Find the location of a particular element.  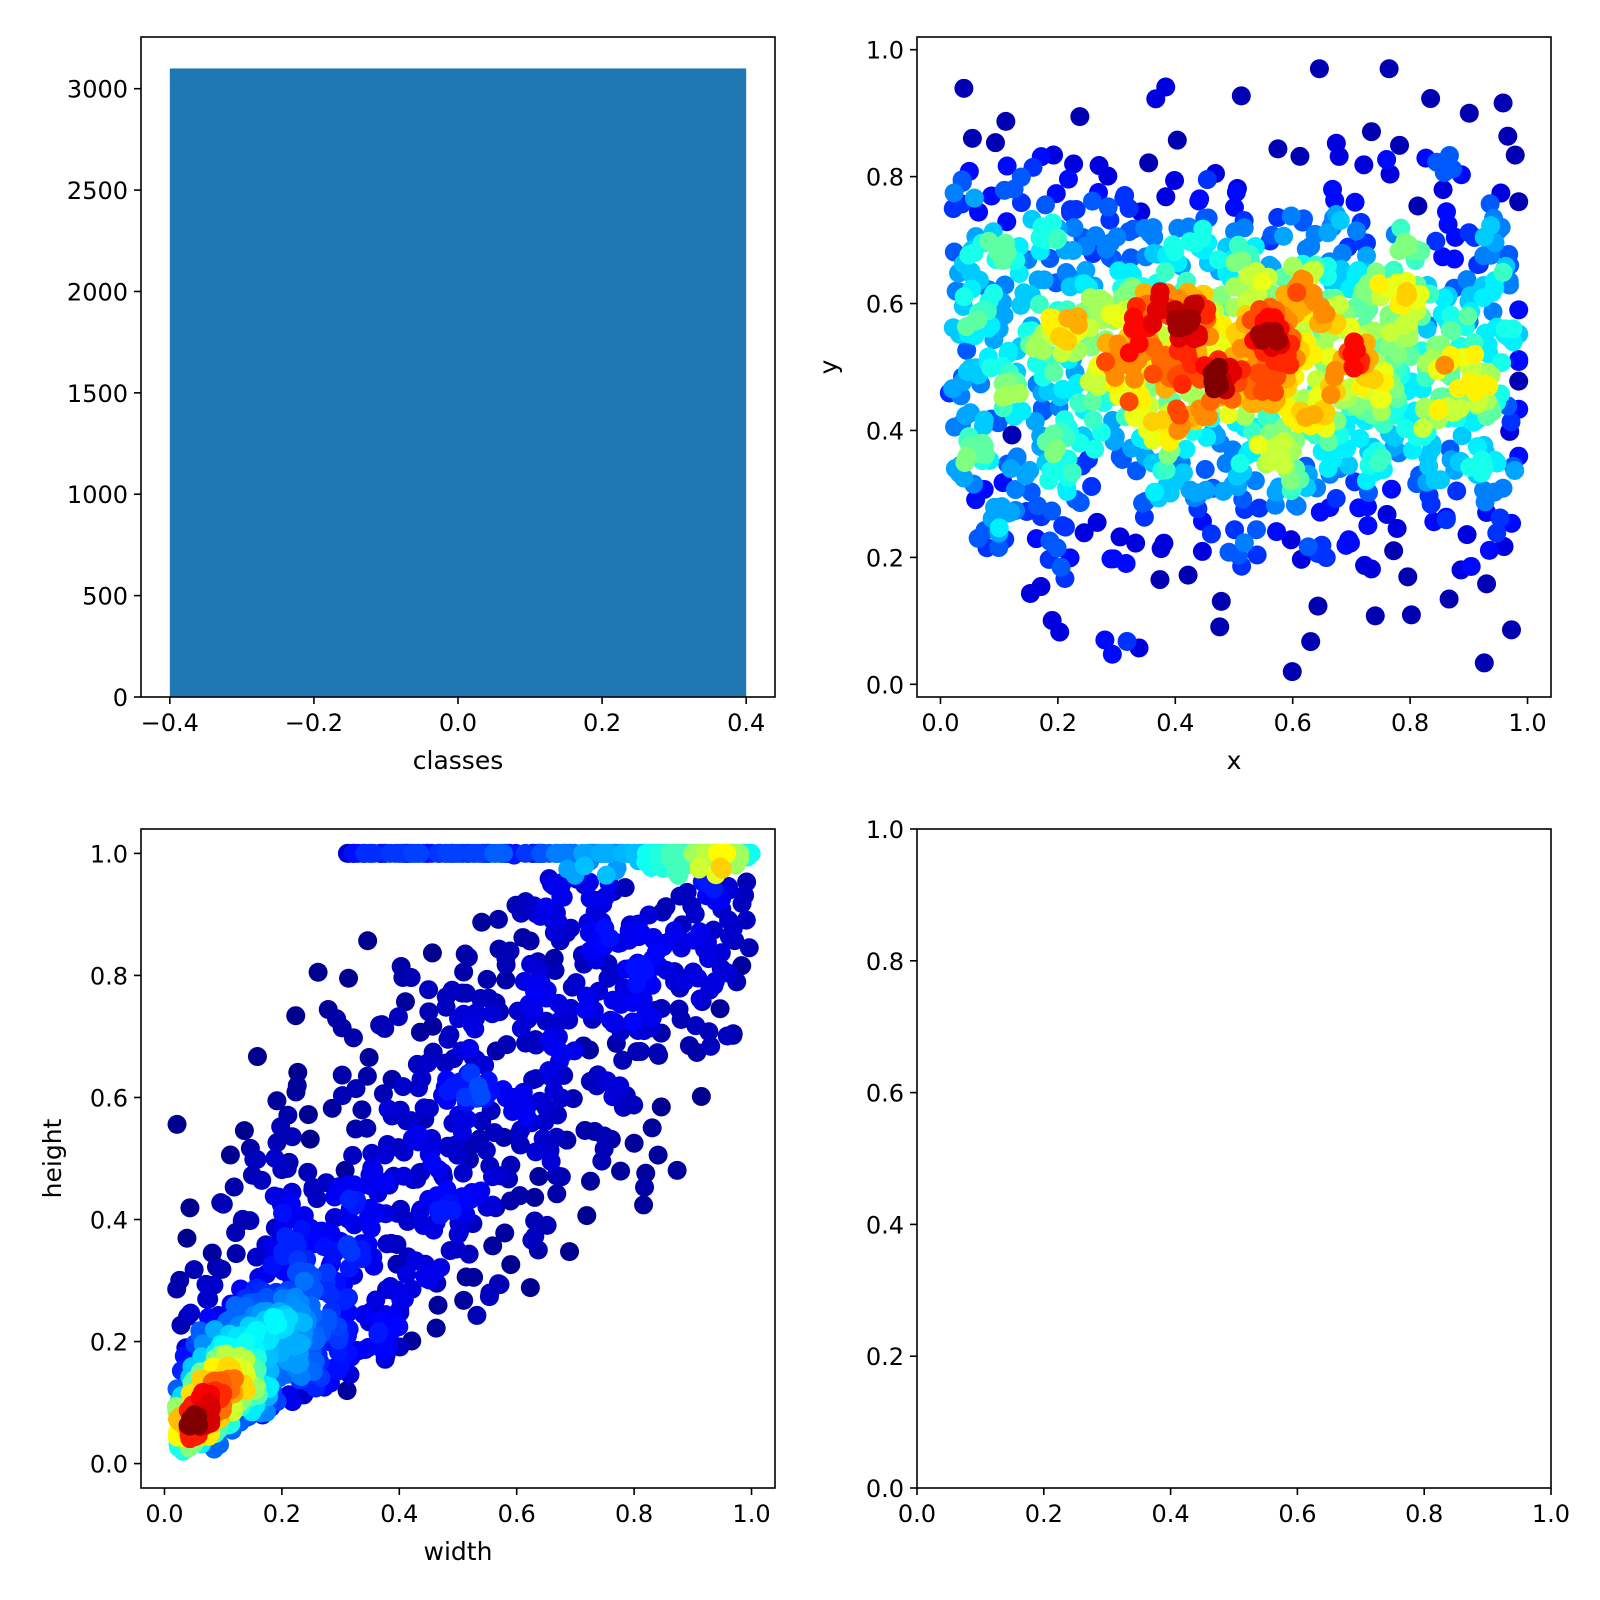

y-tick-label: 1000 is located at coordinates (97, 495).